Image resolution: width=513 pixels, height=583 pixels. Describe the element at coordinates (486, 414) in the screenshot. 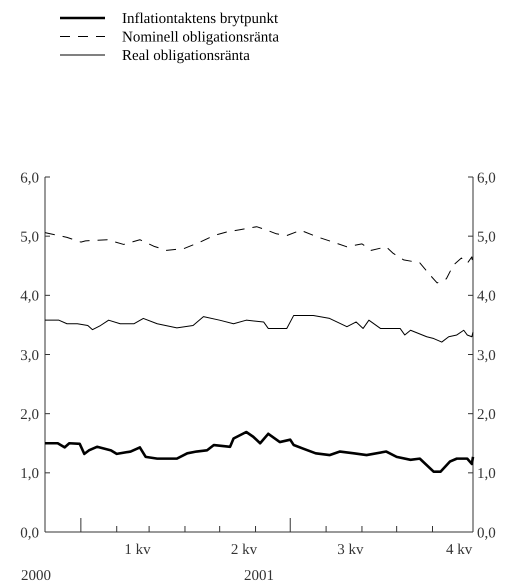

I see `y2-tick-label: 2,0` at that location.